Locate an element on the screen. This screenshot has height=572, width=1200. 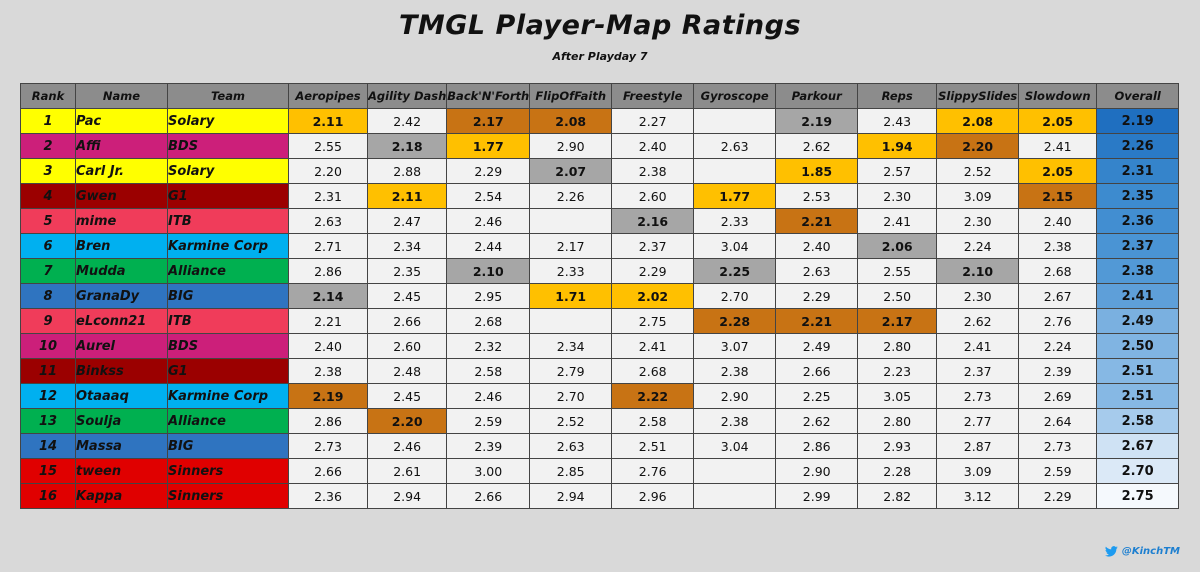
player-name: Pac is located at coordinates (121, 121).